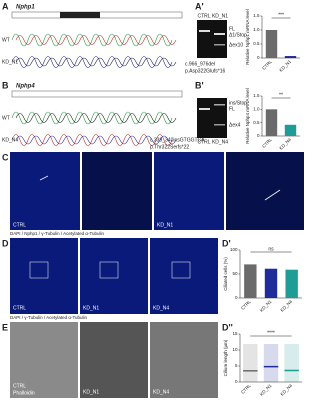 Image resolution: width=320 pixels, height=400 pixels. I want to click on y-axis-label: Ciliated cells (%), so click(225, 274).